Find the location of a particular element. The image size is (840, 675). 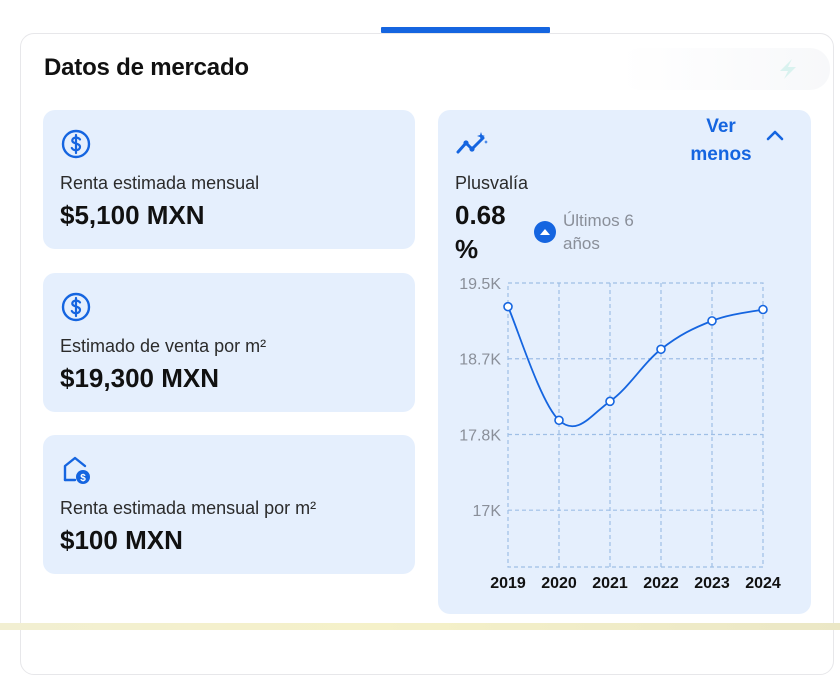

caret-up-icon is located at coordinates (545, 232).